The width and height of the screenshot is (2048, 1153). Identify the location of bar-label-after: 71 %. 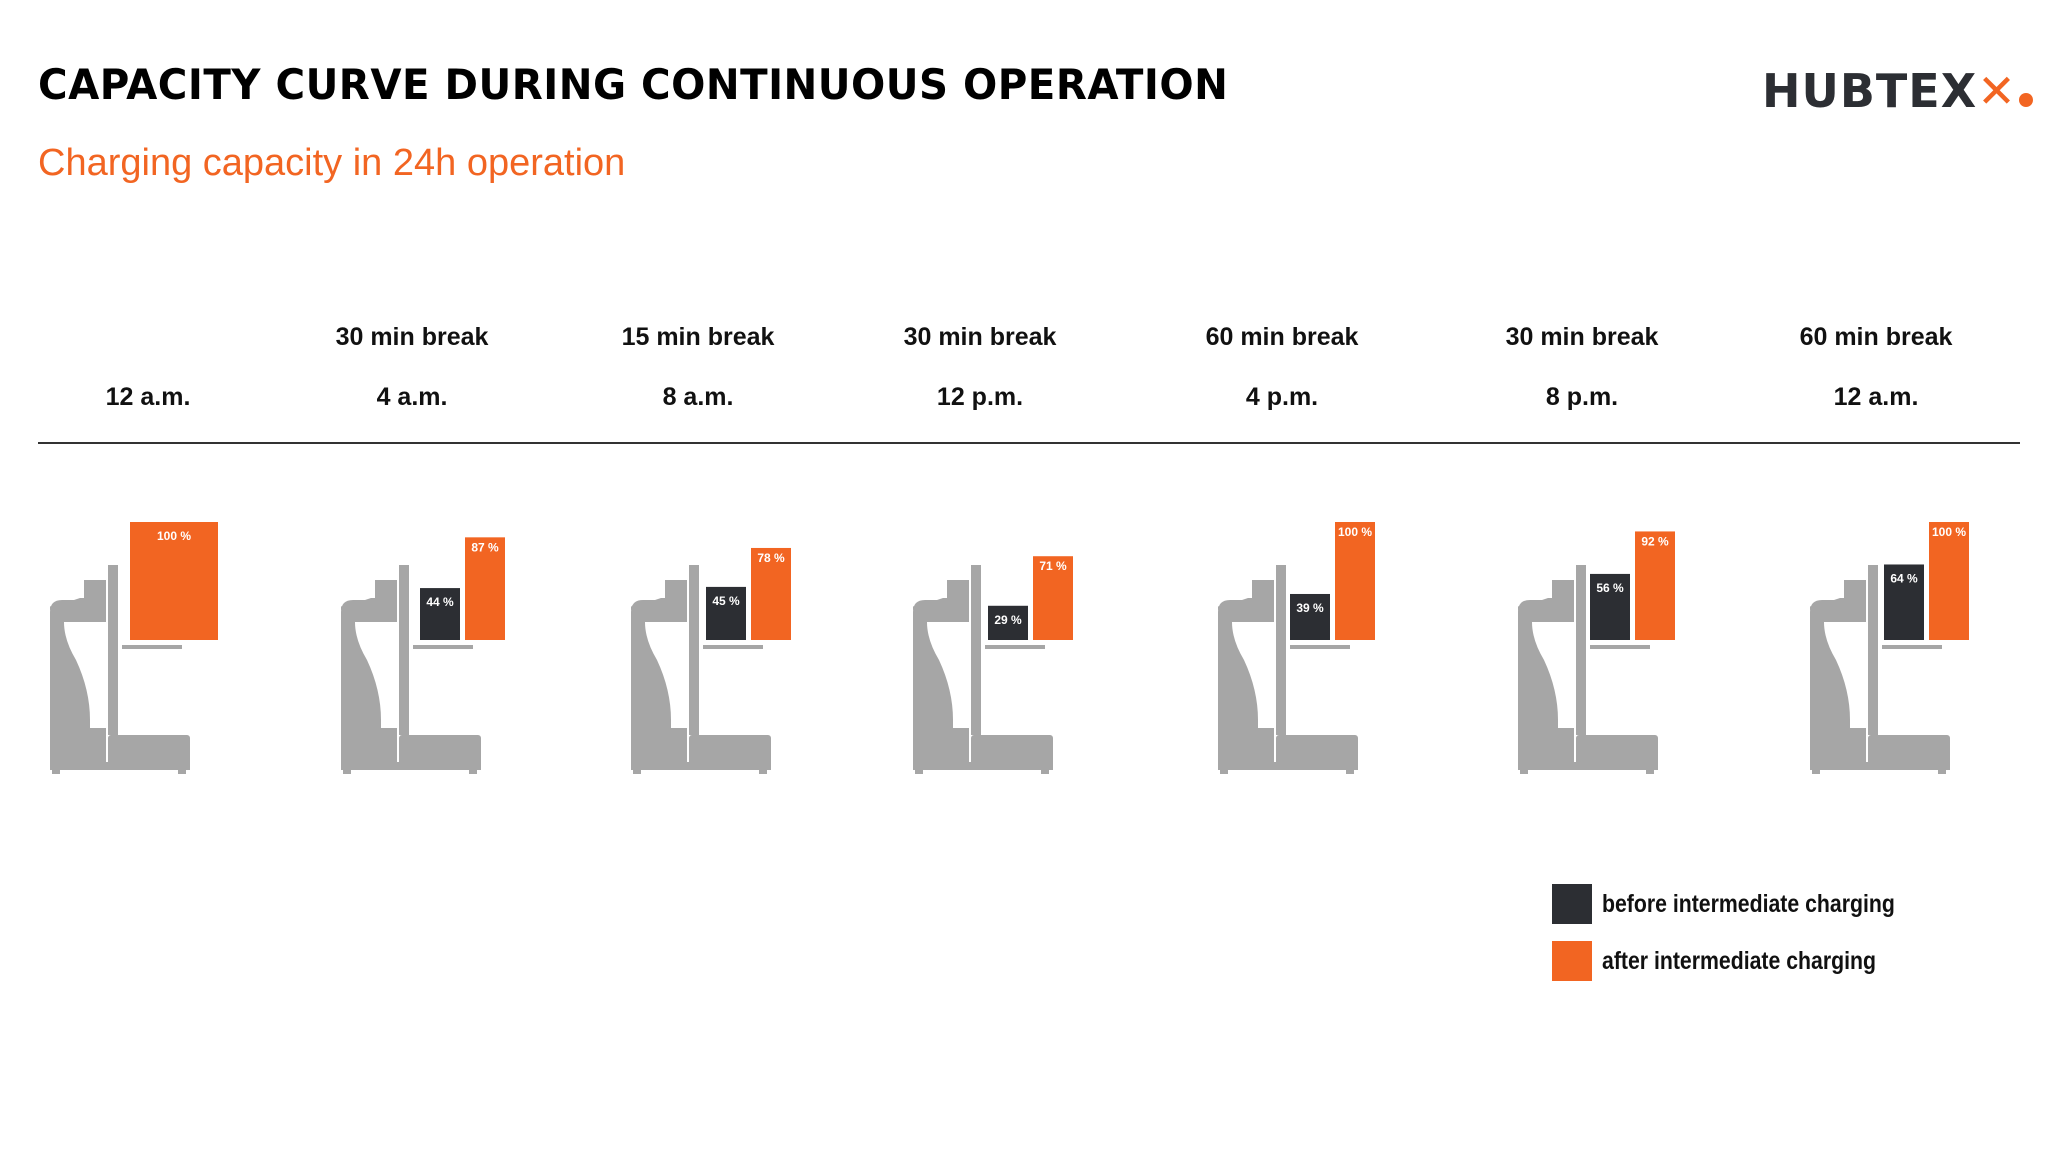
(1053, 566).